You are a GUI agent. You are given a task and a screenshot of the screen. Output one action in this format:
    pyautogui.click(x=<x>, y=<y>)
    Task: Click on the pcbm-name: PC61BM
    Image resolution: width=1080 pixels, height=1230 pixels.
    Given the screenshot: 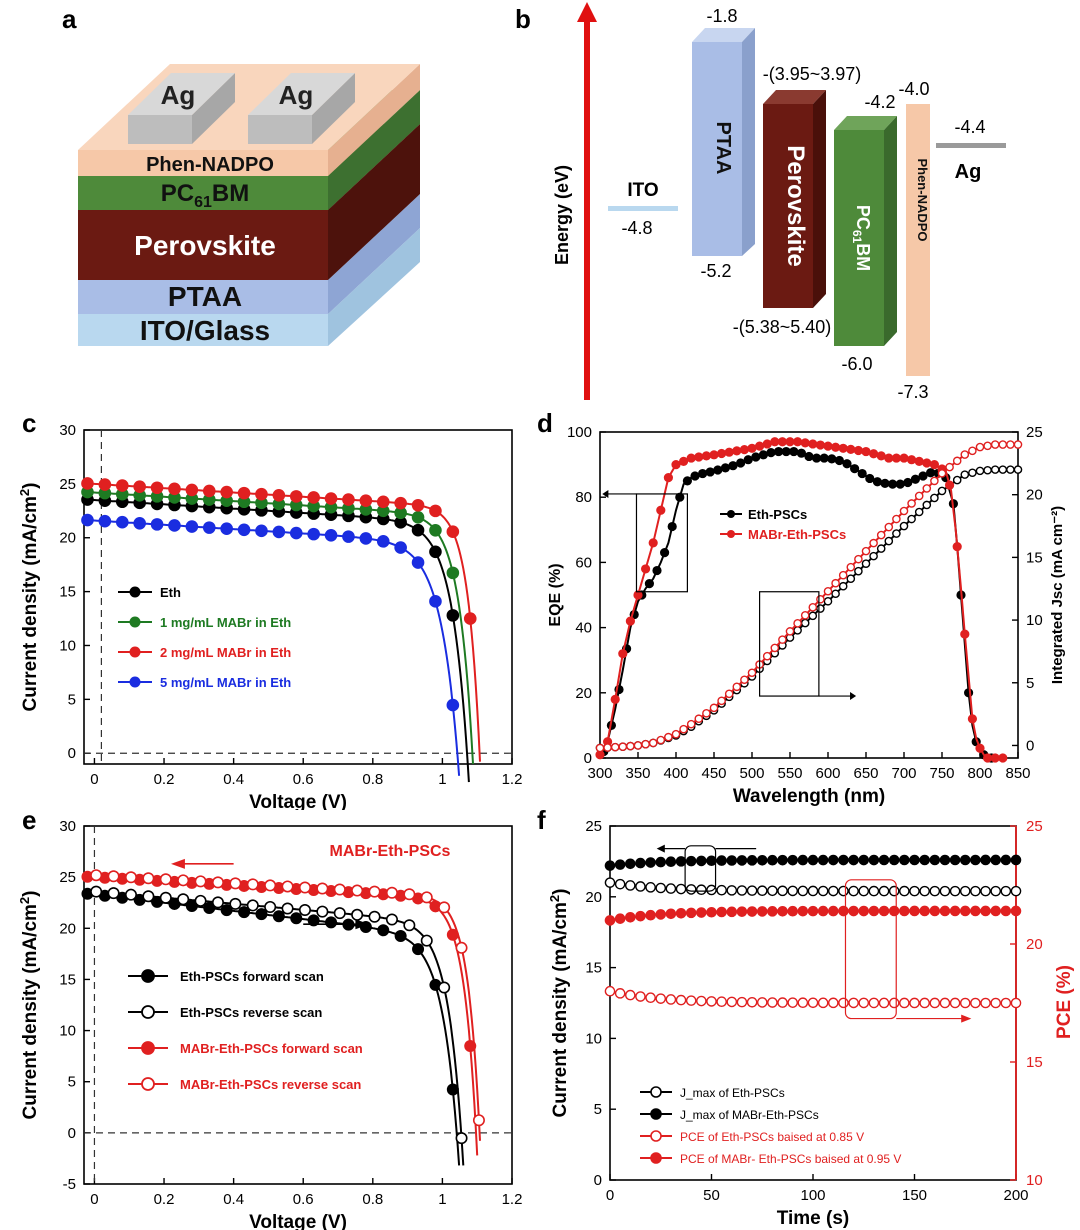 What is the action you would take?
    pyautogui.click(x=861, y=238)
    